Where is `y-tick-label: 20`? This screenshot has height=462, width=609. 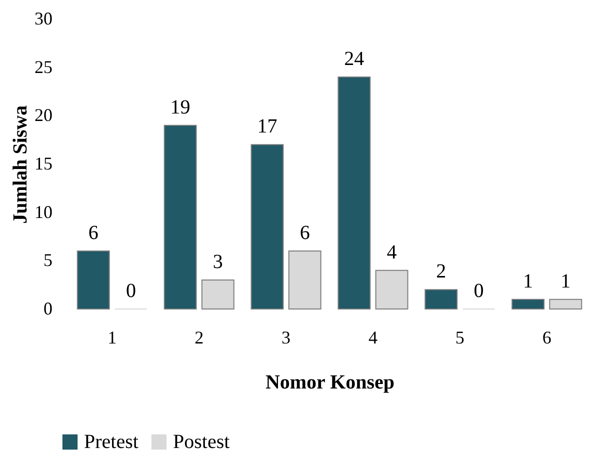 y-tick-label: 20 is located at coordinates (43, 115).